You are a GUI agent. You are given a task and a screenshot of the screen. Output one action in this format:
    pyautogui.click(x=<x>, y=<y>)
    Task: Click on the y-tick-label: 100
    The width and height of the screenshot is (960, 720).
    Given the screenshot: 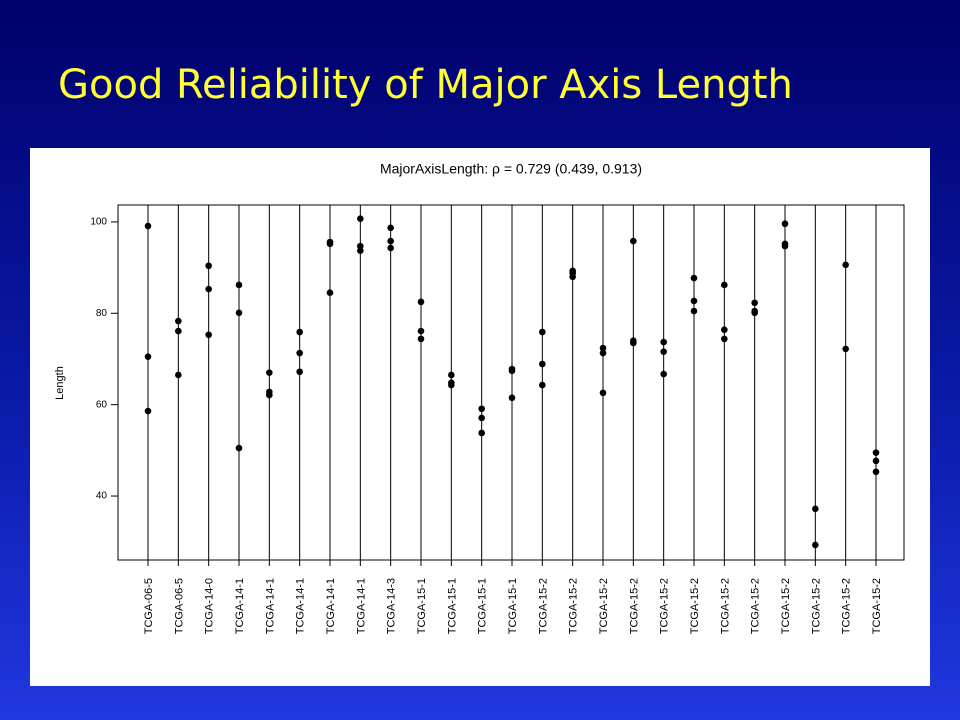 What is the action you would take?
    pyautogui.click(x=98, y=222)
    